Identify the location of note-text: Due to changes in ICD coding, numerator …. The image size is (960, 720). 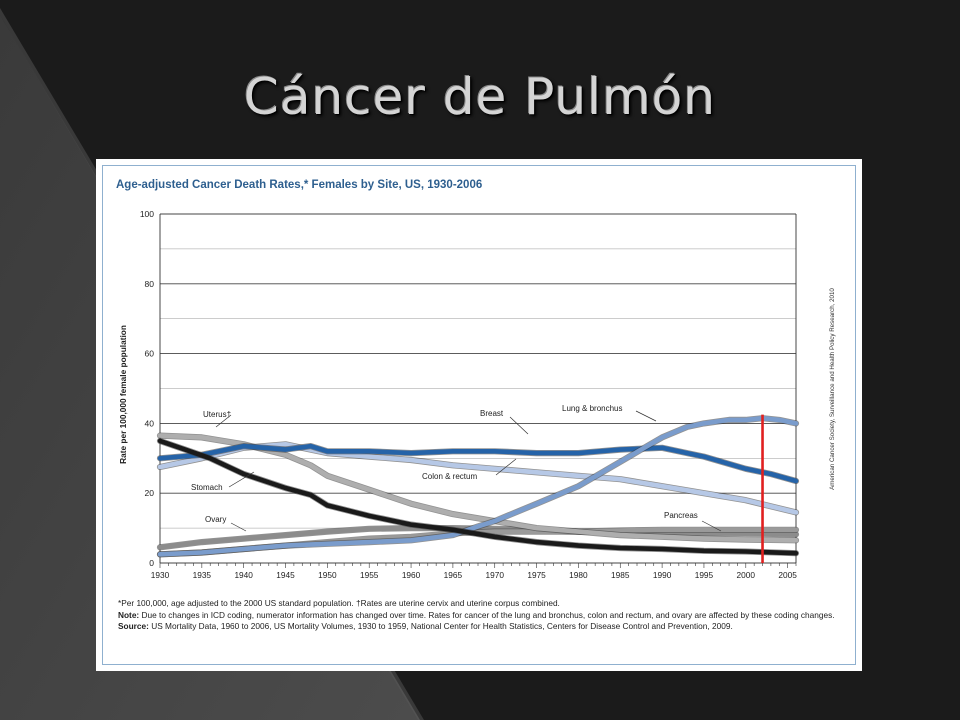
(488, 614).